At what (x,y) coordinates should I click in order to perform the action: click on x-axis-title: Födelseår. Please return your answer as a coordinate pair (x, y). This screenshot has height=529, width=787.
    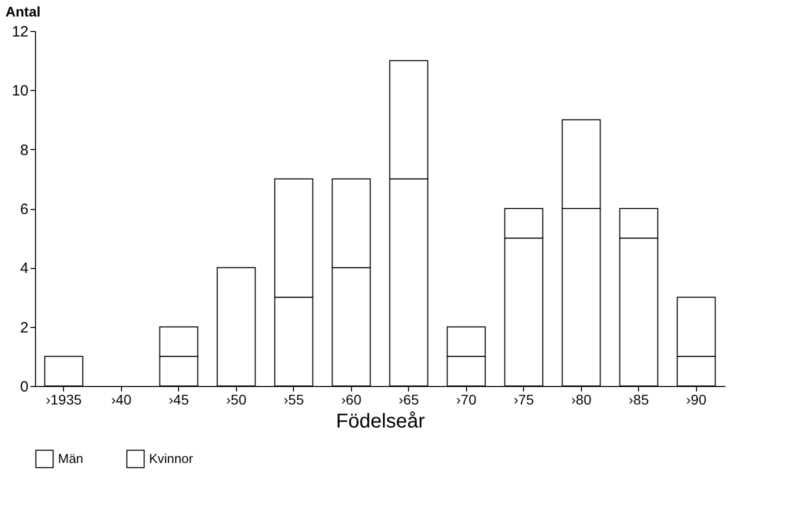
    Looking at the image, I should click on (381, 421).